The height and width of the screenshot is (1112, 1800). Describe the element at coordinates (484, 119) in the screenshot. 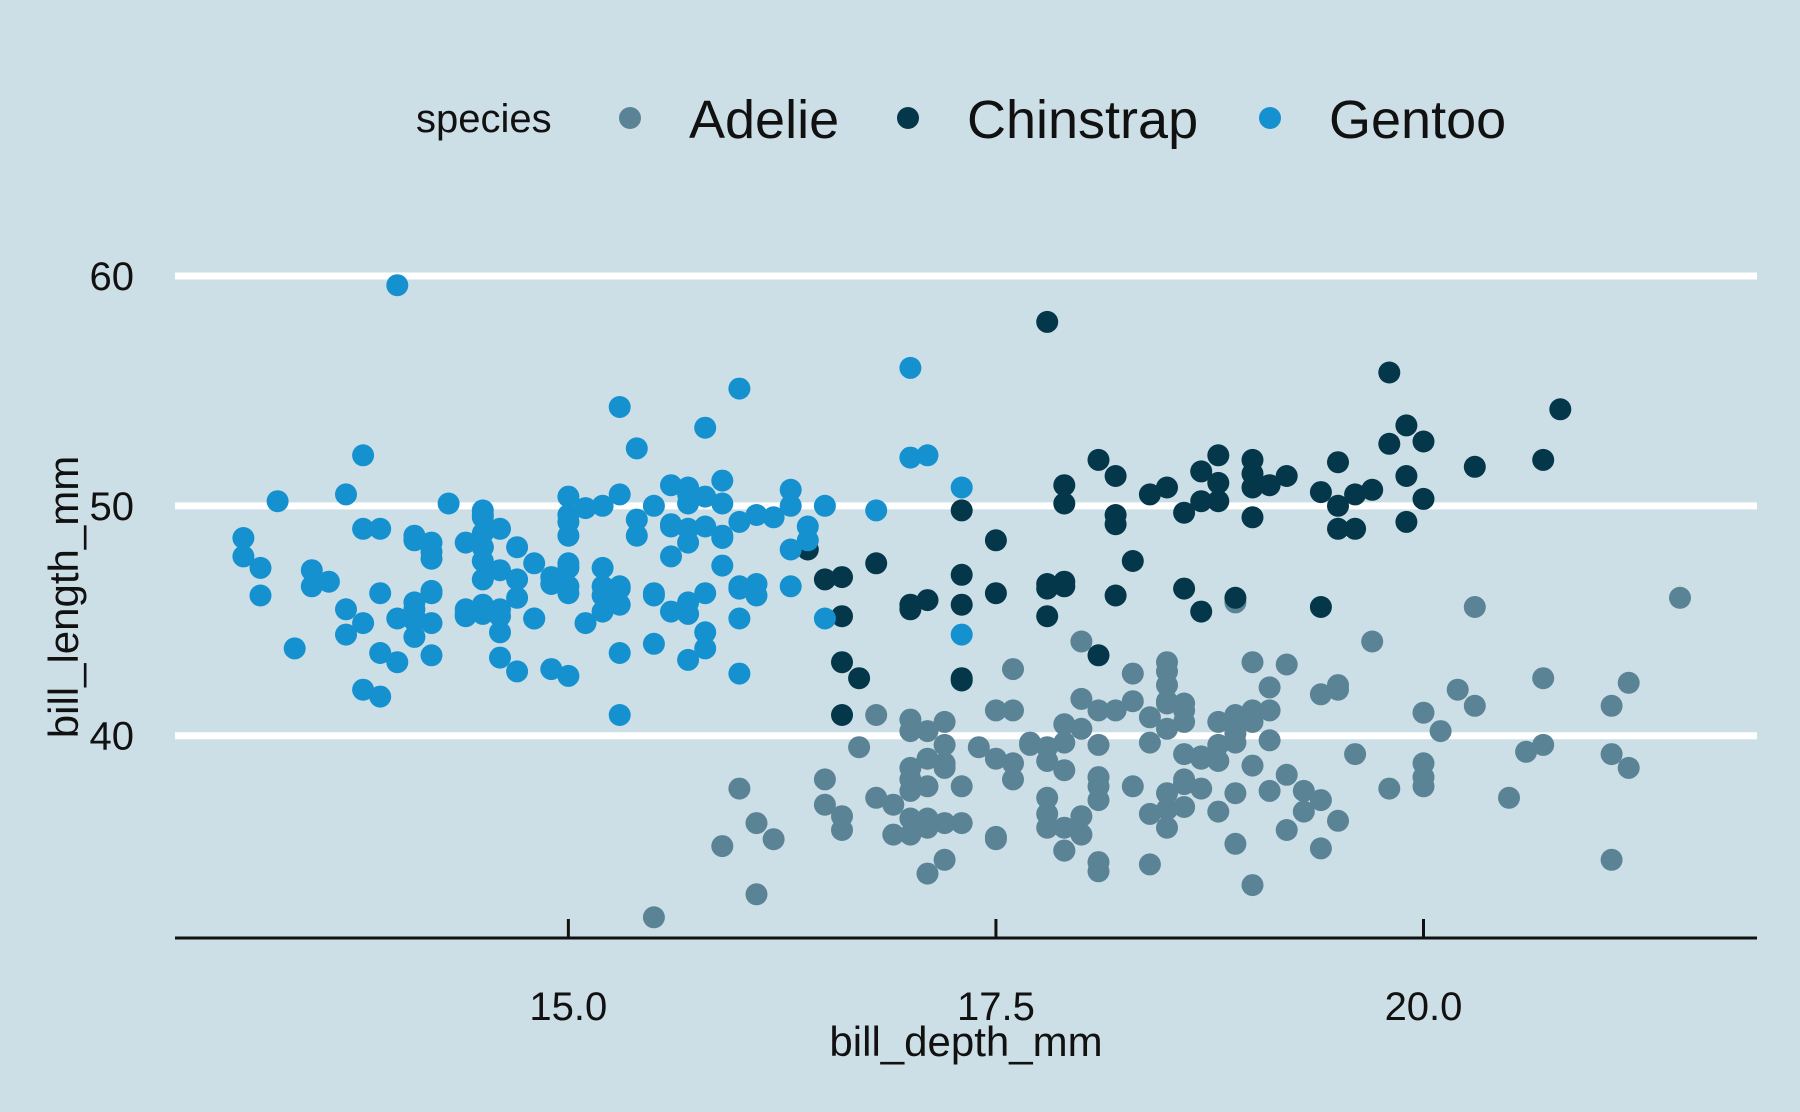

I see `legend-title: species` at that location.